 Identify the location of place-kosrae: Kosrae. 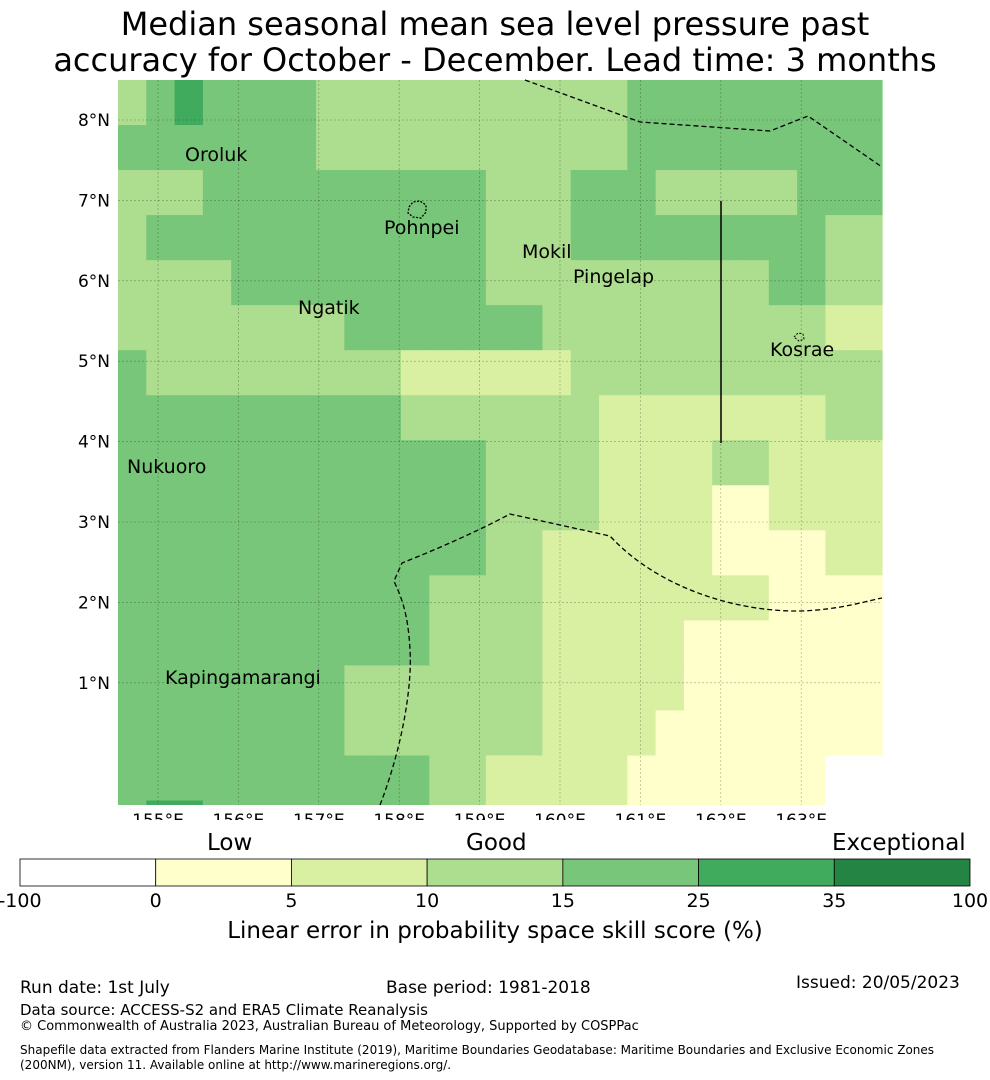
(802, 350).